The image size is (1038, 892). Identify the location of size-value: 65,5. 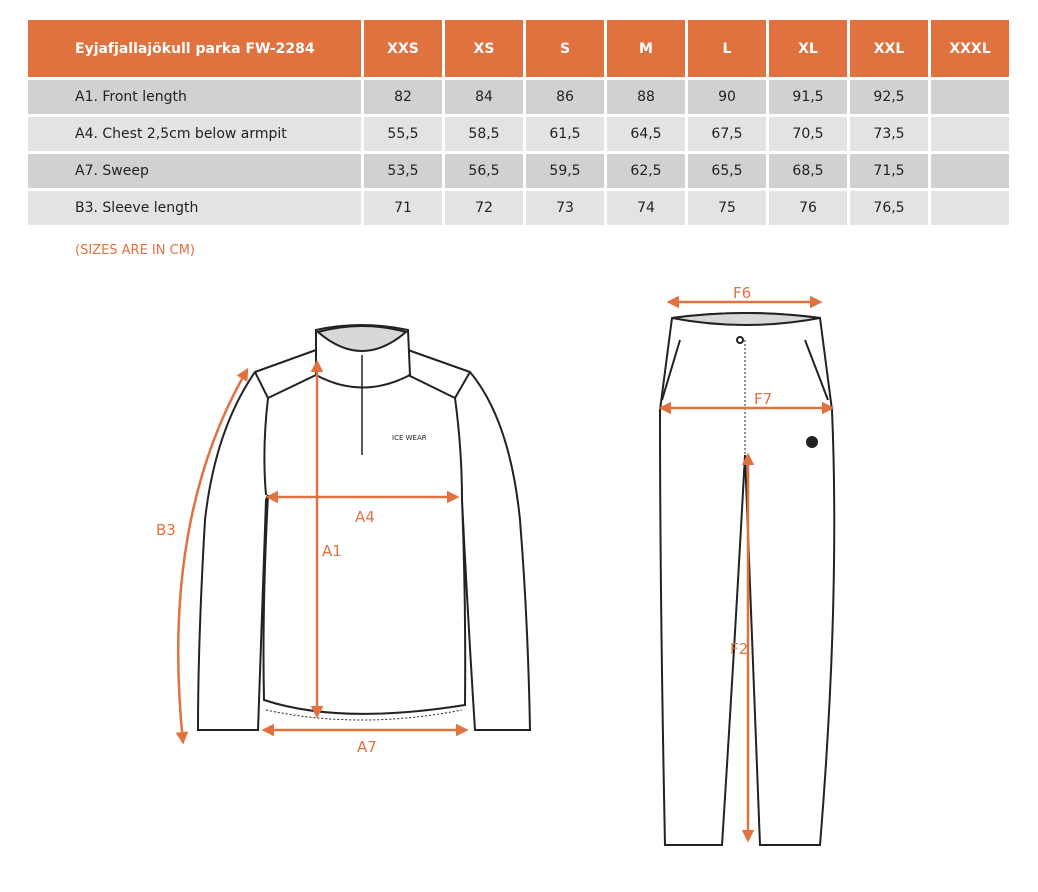
(727, 171).